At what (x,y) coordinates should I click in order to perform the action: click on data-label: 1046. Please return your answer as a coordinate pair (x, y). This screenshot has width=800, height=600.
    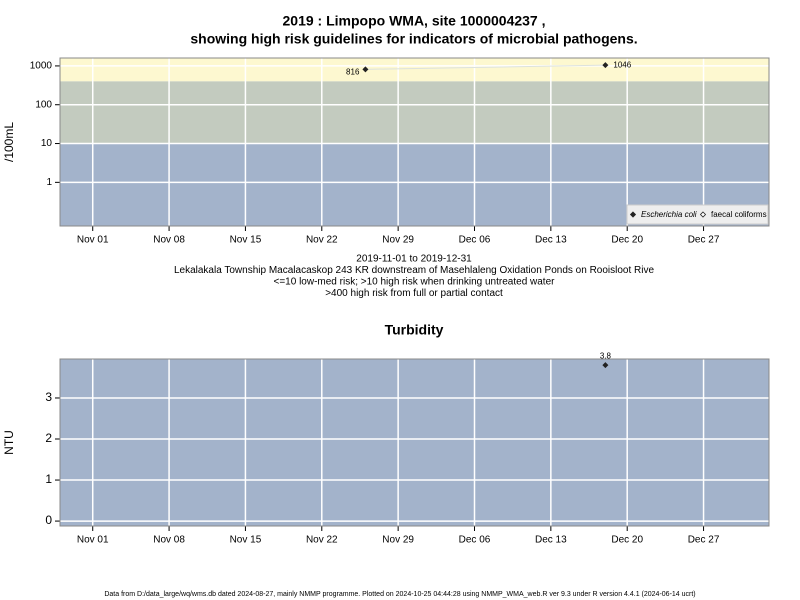
    Looking at the image, I should click on (622, 64).